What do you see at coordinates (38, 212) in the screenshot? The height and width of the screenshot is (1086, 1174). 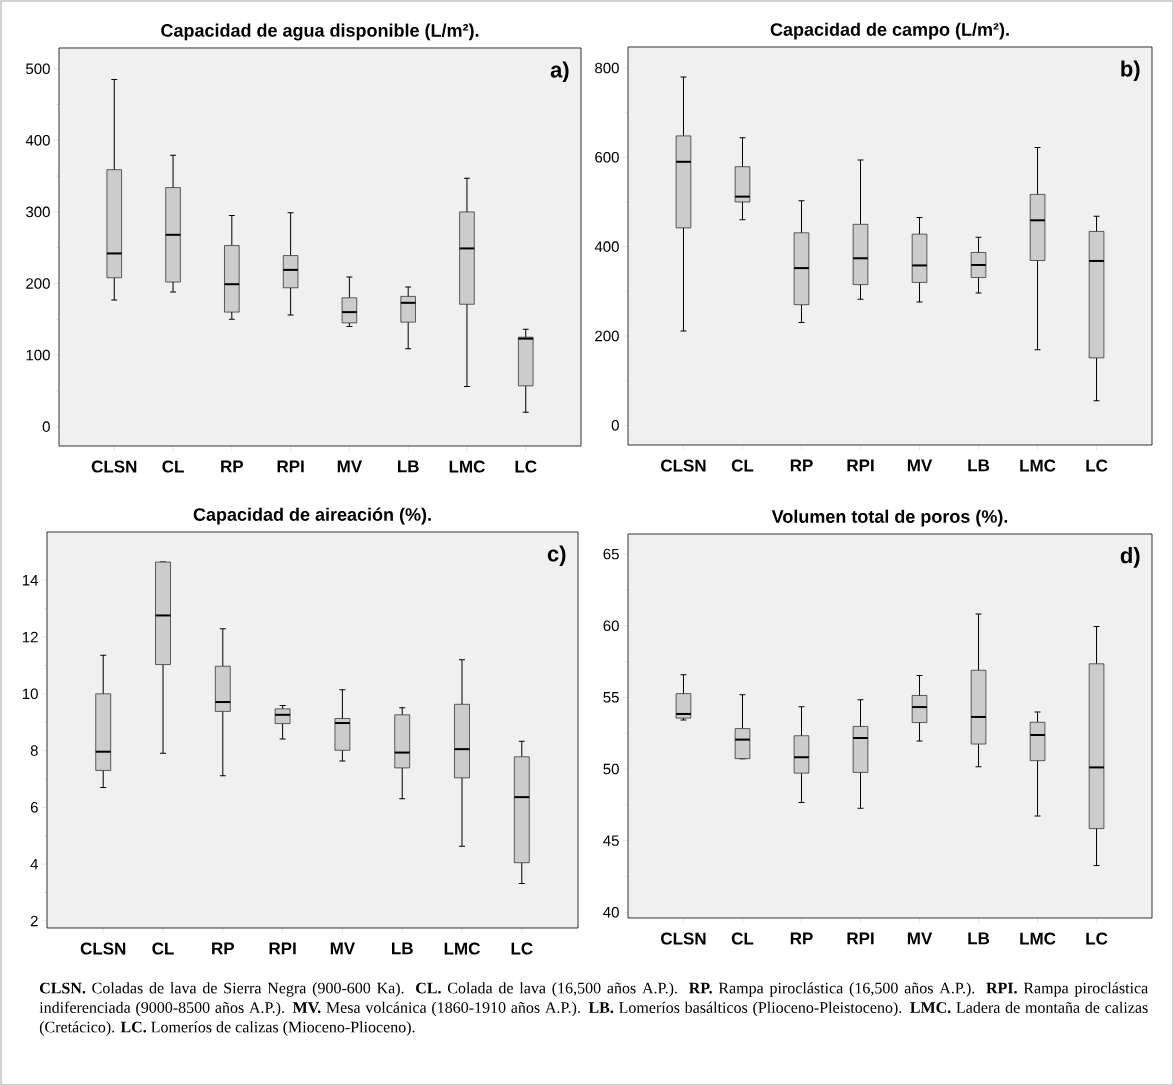 I see `y-tick-label: 300` at bounding box center [38, 212].